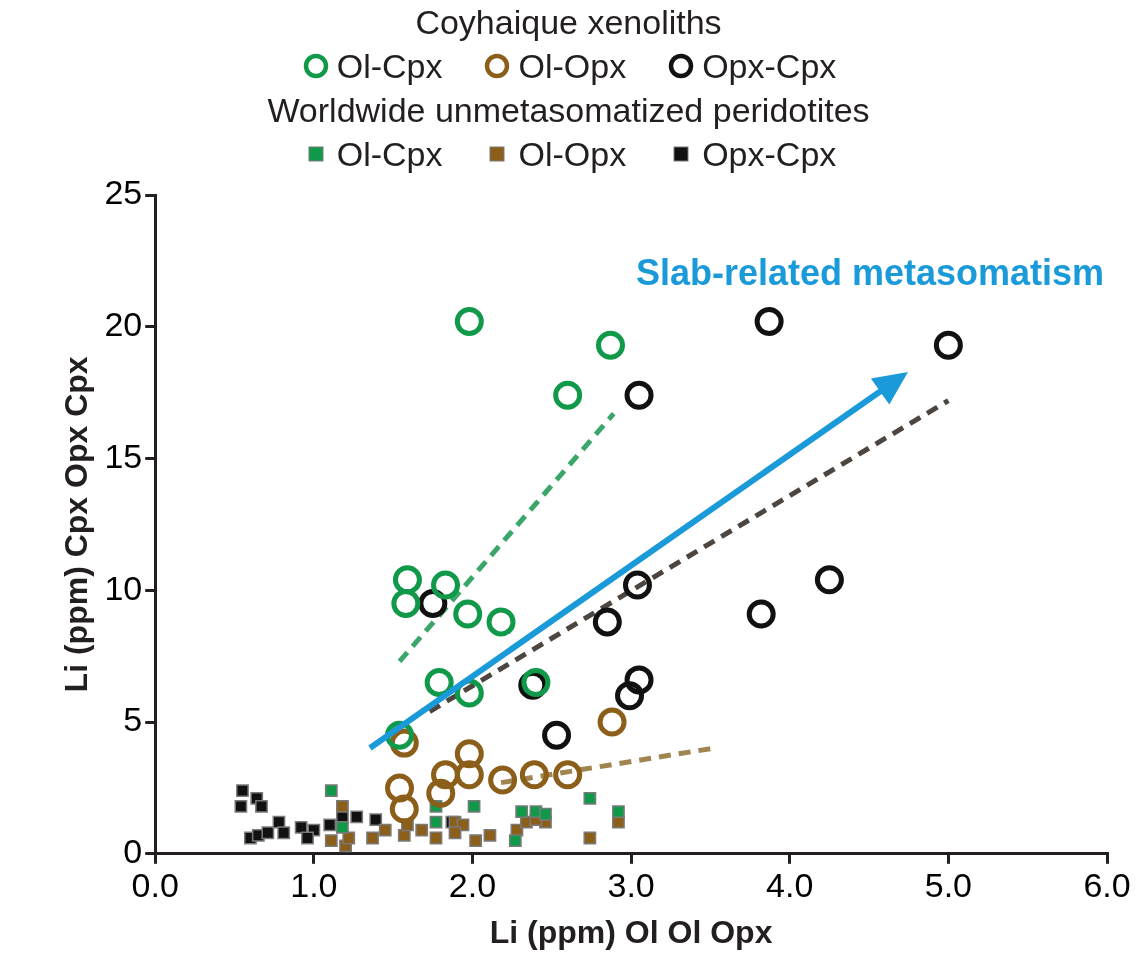 The width and height of the screenshot is (1137, 967). What do you see at coordinates (472, 884) in the screenshot?
I see `x-tick-label: 2.0` at bounding box center [472, 884].